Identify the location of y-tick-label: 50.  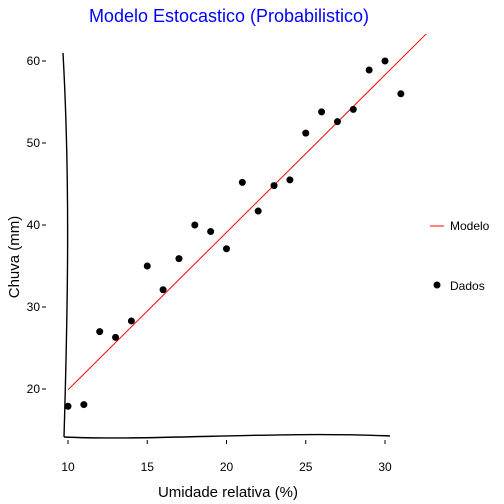
(34, 143).